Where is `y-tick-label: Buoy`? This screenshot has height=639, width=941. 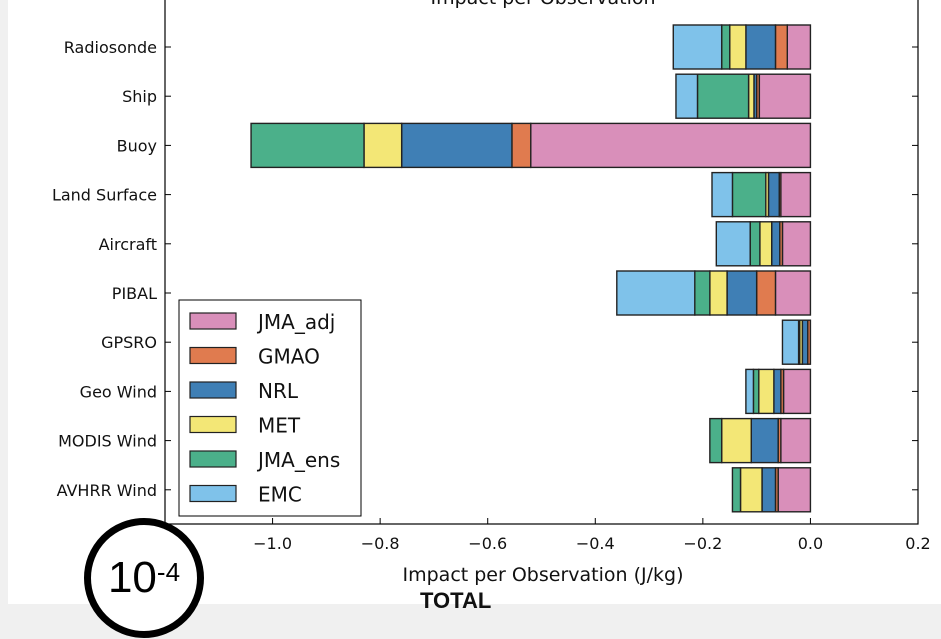
y-tick-label: Buoy is located at coordinates (137, 145).